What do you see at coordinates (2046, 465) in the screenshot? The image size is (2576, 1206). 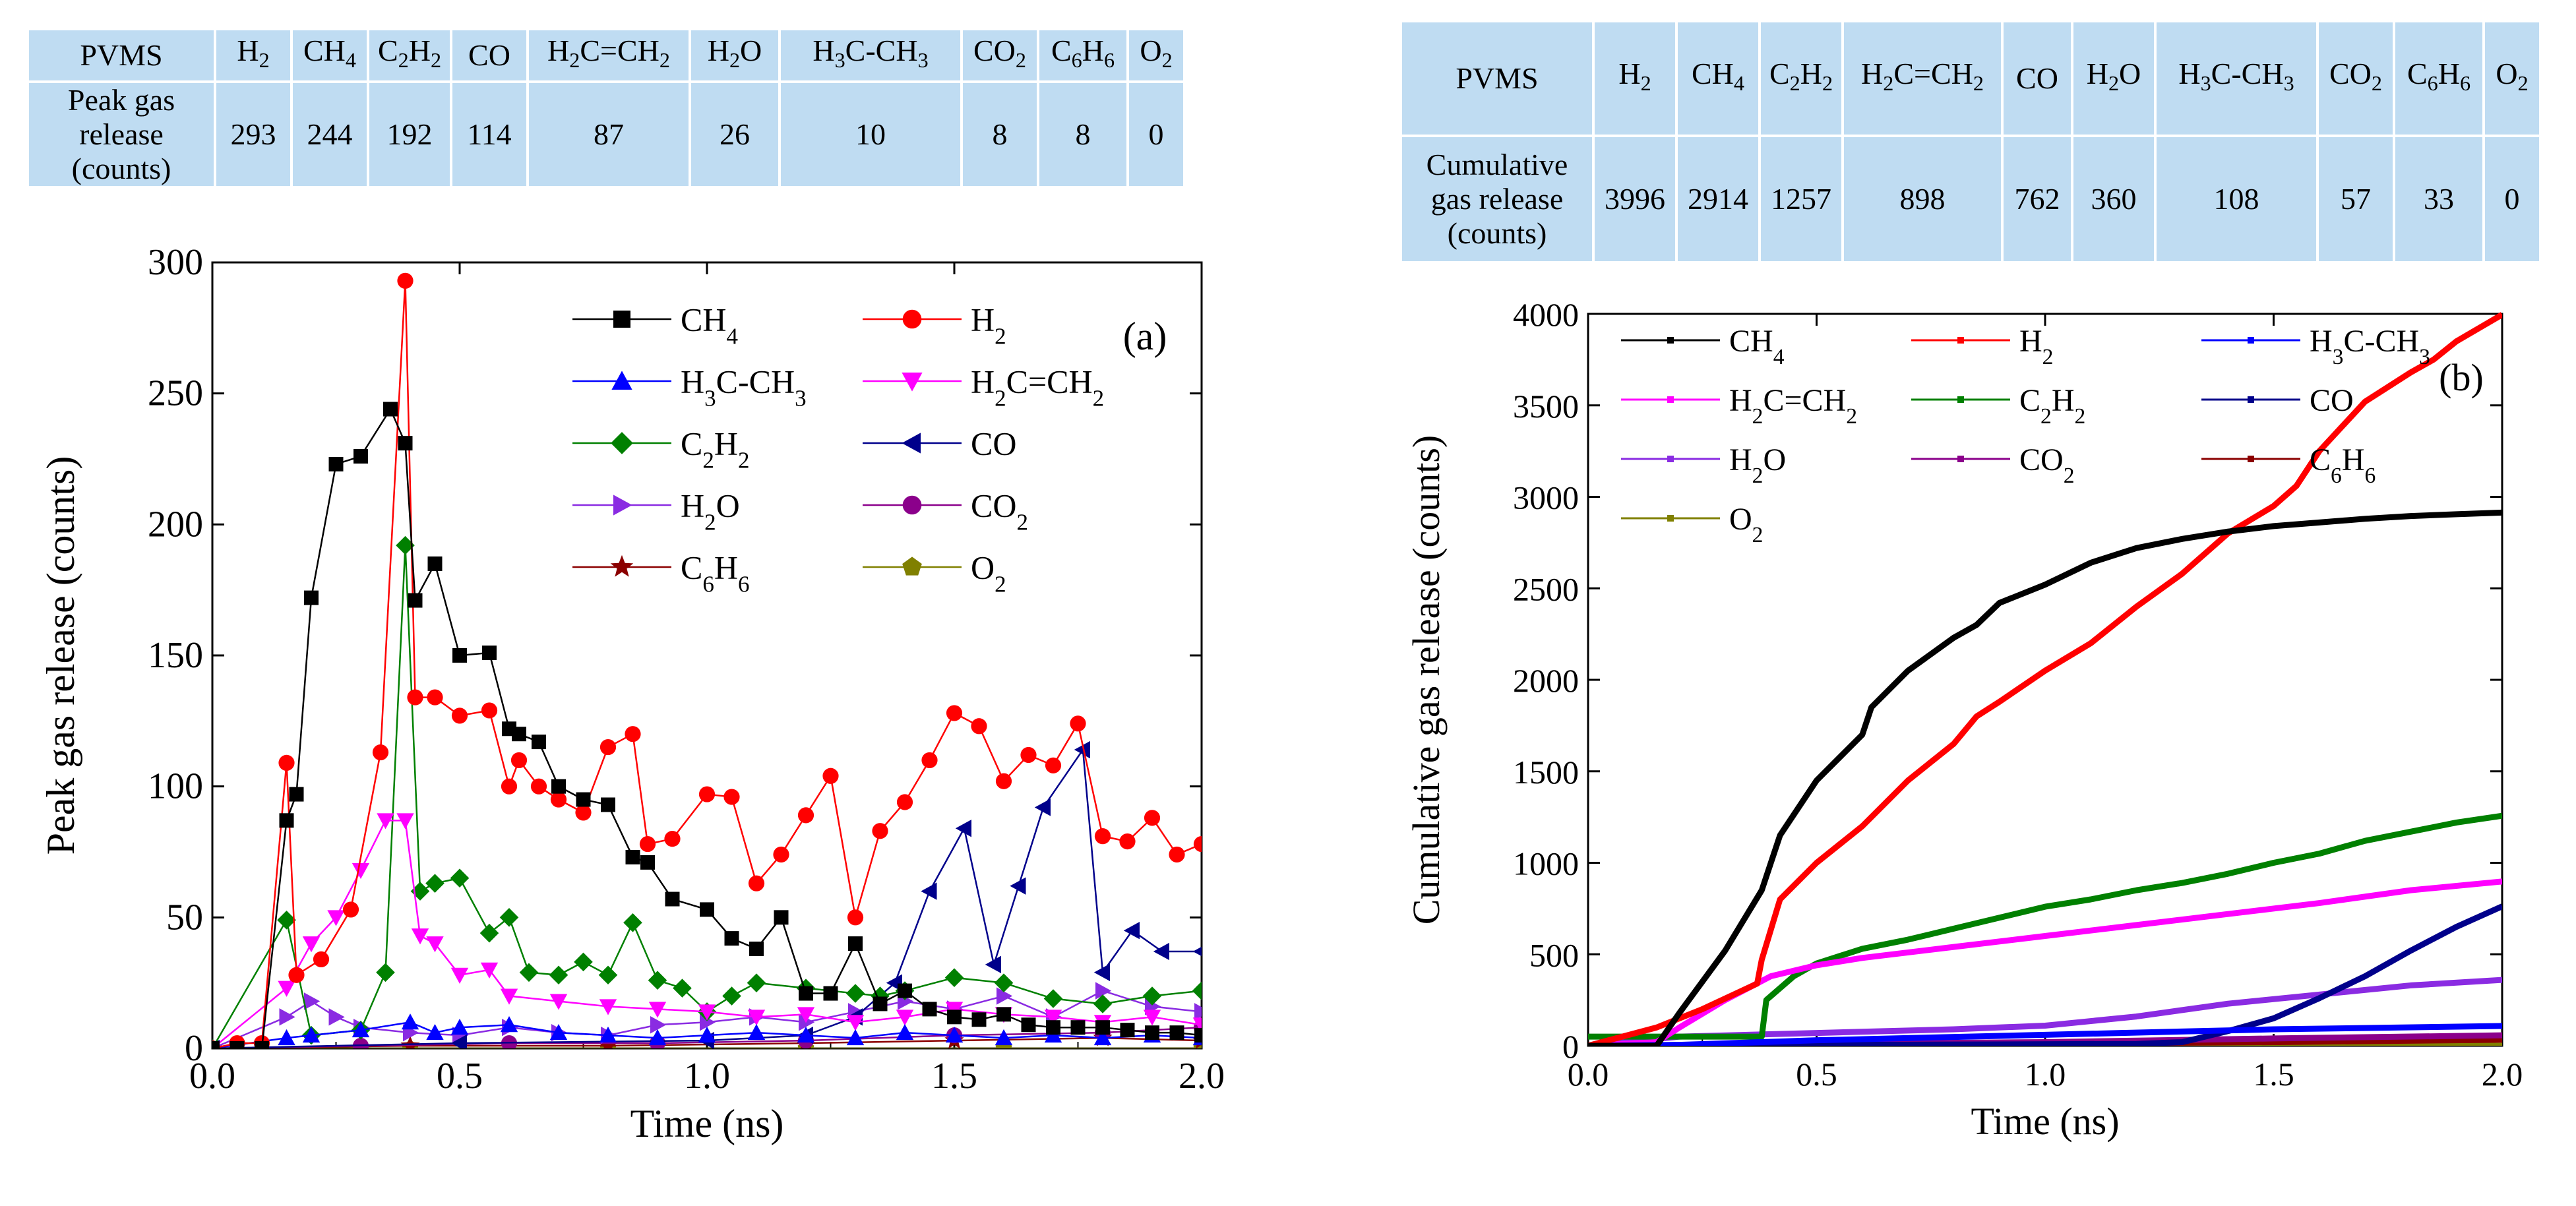 I see `legend-label: CO2` at bounding box center [2046, 465].